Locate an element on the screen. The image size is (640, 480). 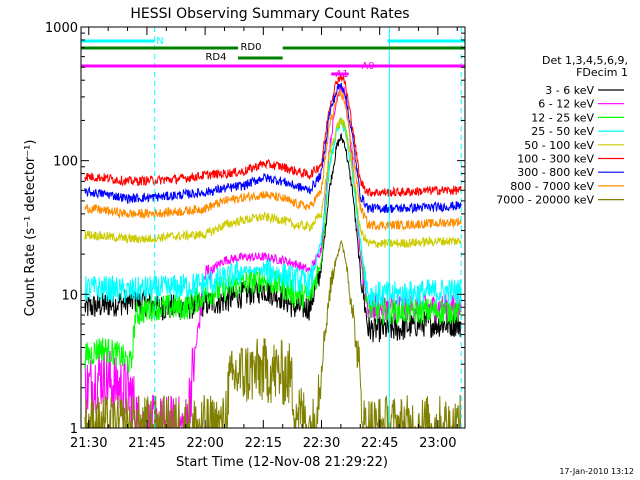
legend-label-5: 100 - 300 keV is located at coordinates (555, 159).